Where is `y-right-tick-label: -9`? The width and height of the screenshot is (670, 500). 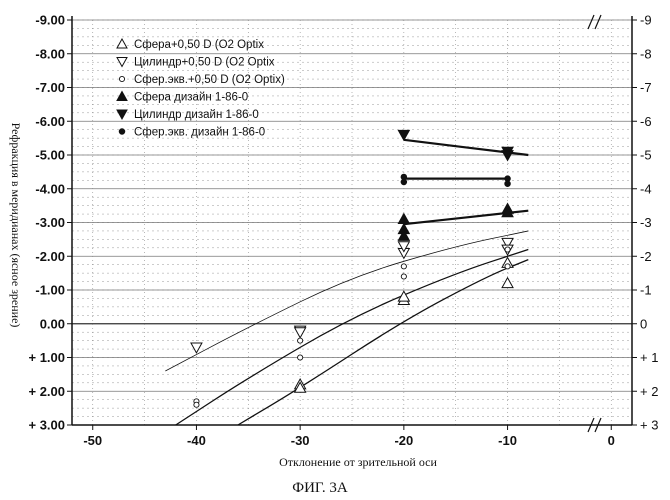 y-right-tick-label: -9 is located at coordinates (646, 20).